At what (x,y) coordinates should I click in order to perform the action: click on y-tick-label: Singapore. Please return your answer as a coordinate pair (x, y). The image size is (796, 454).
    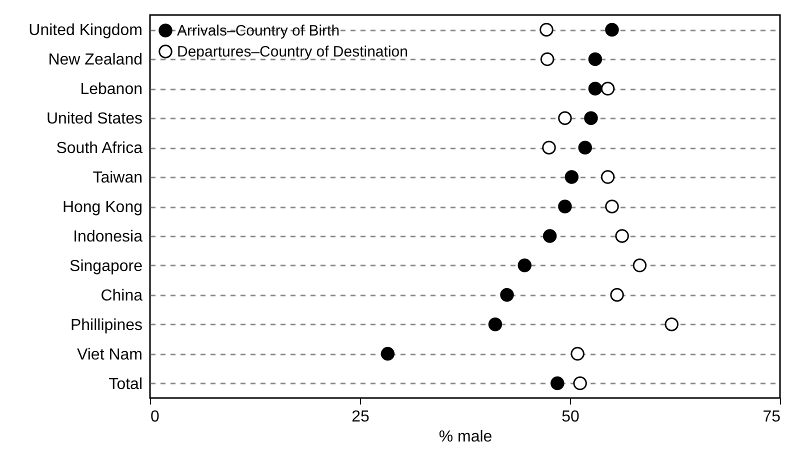
    Looking at the image, I should click on (106, 266).